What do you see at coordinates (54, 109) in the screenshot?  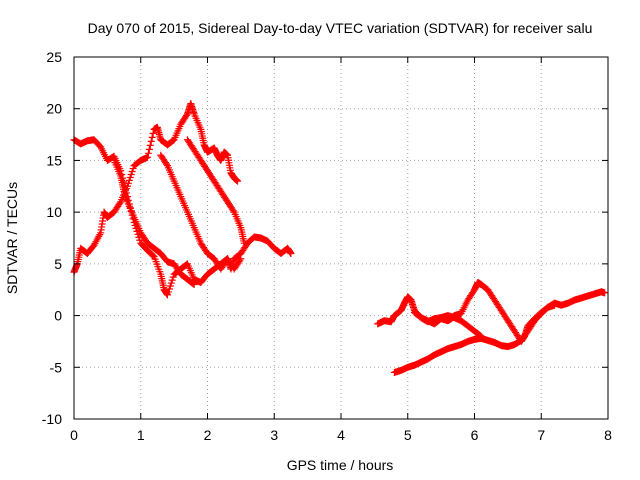 I see `y-tick-label: 20` at bounding box center [54, 109].